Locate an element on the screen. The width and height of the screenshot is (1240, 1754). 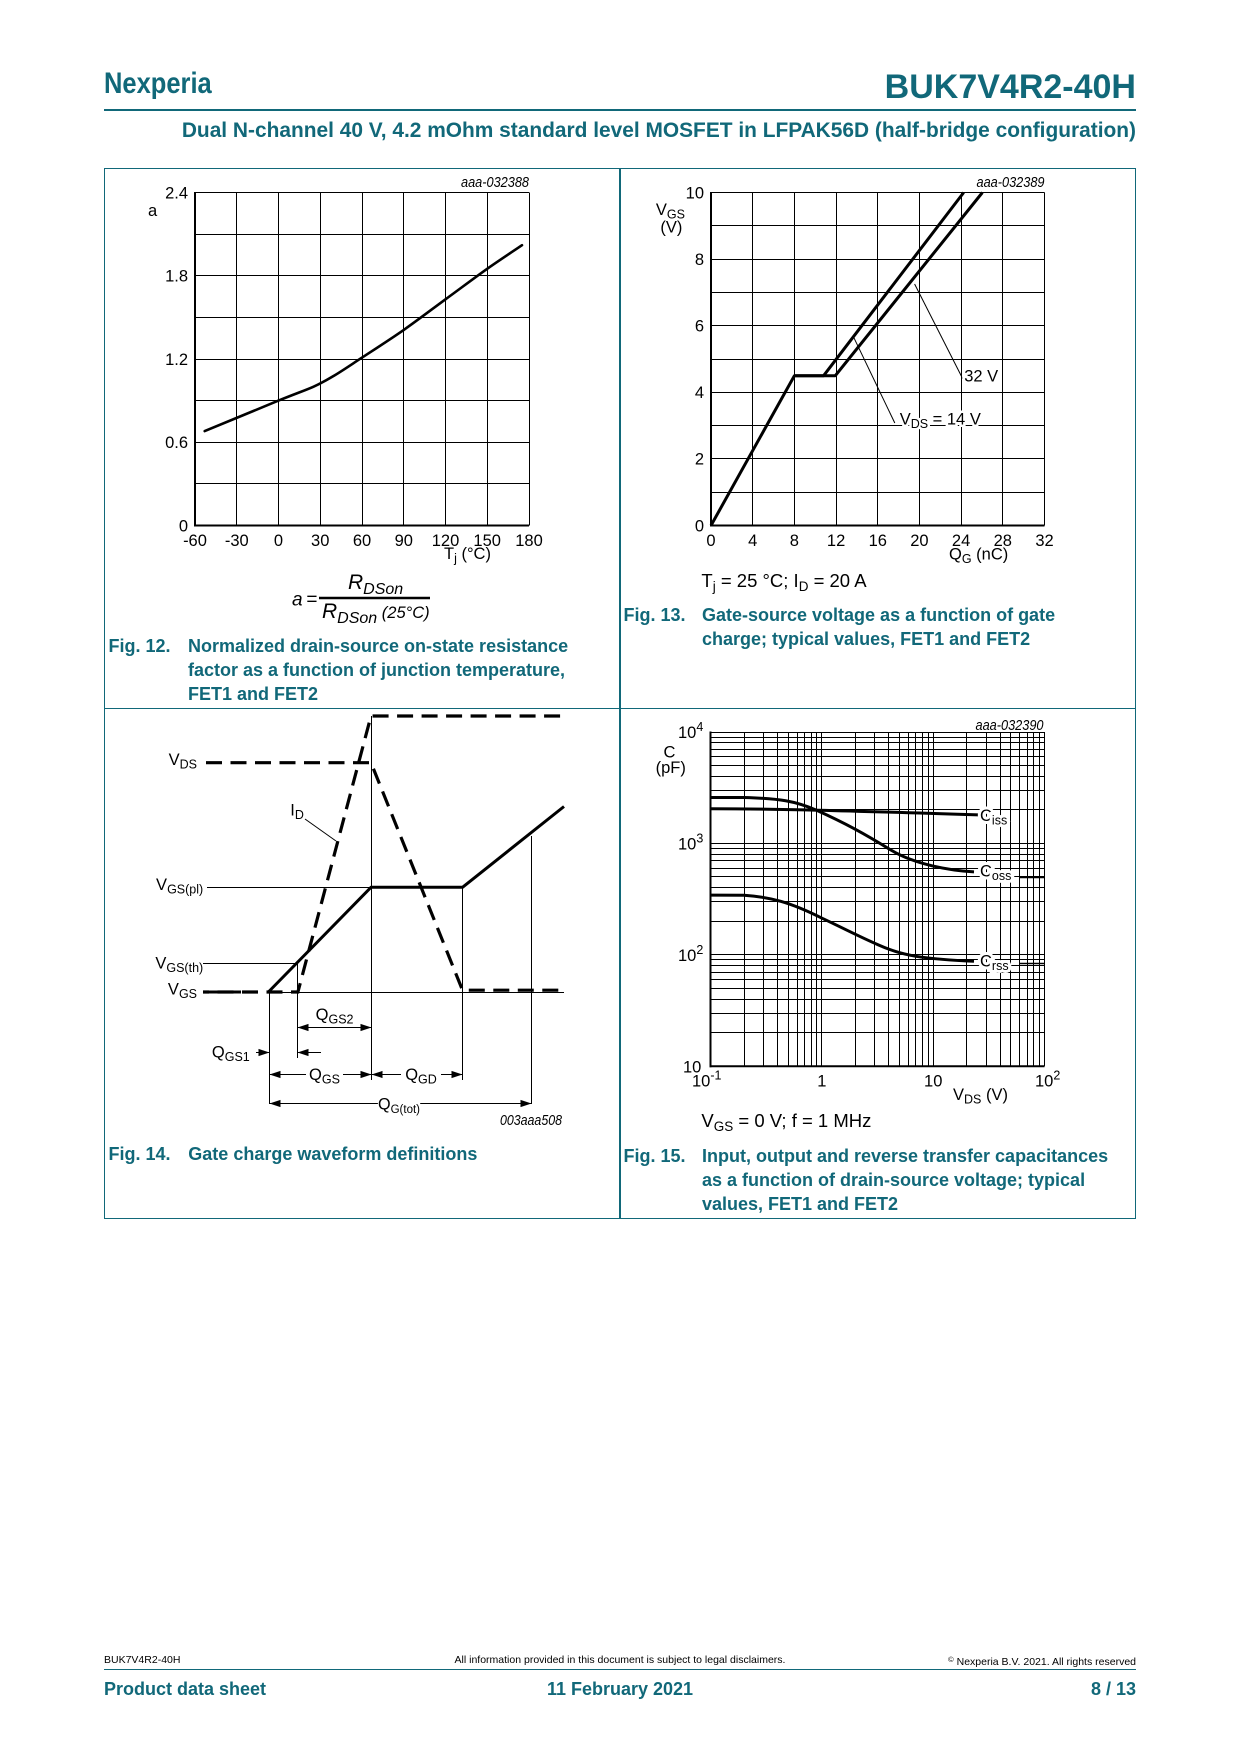
svg-text: 120 is located at coordinates (446, 541).